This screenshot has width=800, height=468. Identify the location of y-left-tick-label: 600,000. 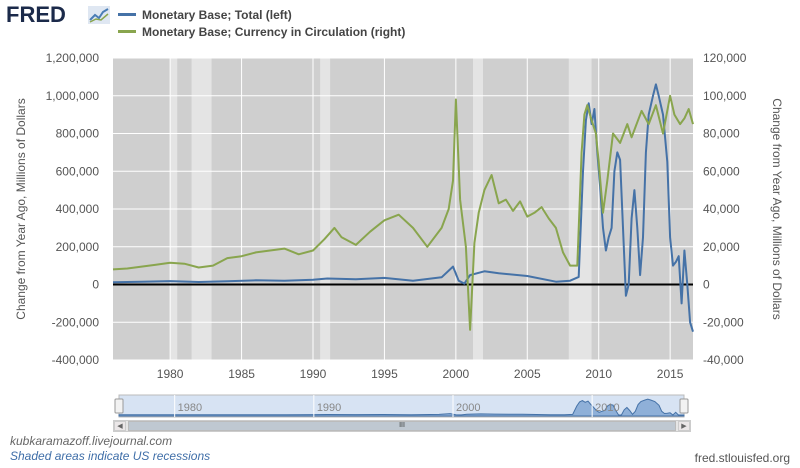
(78, 171).